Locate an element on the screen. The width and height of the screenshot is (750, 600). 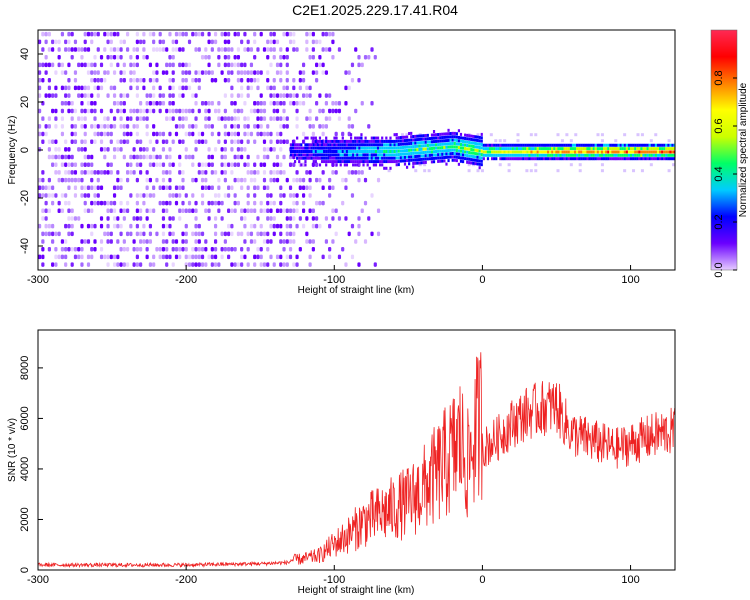
colorbar-tick-label: 0.4 is located at coordinates (719, 173).